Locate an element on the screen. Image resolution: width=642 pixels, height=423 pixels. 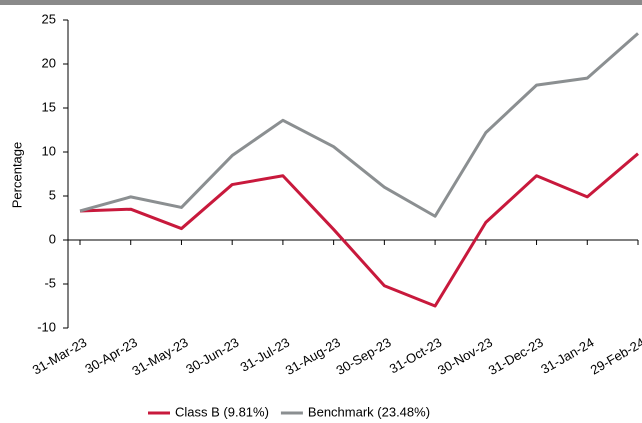
y-tick-label: -10 is located at coordinates (46, 326).